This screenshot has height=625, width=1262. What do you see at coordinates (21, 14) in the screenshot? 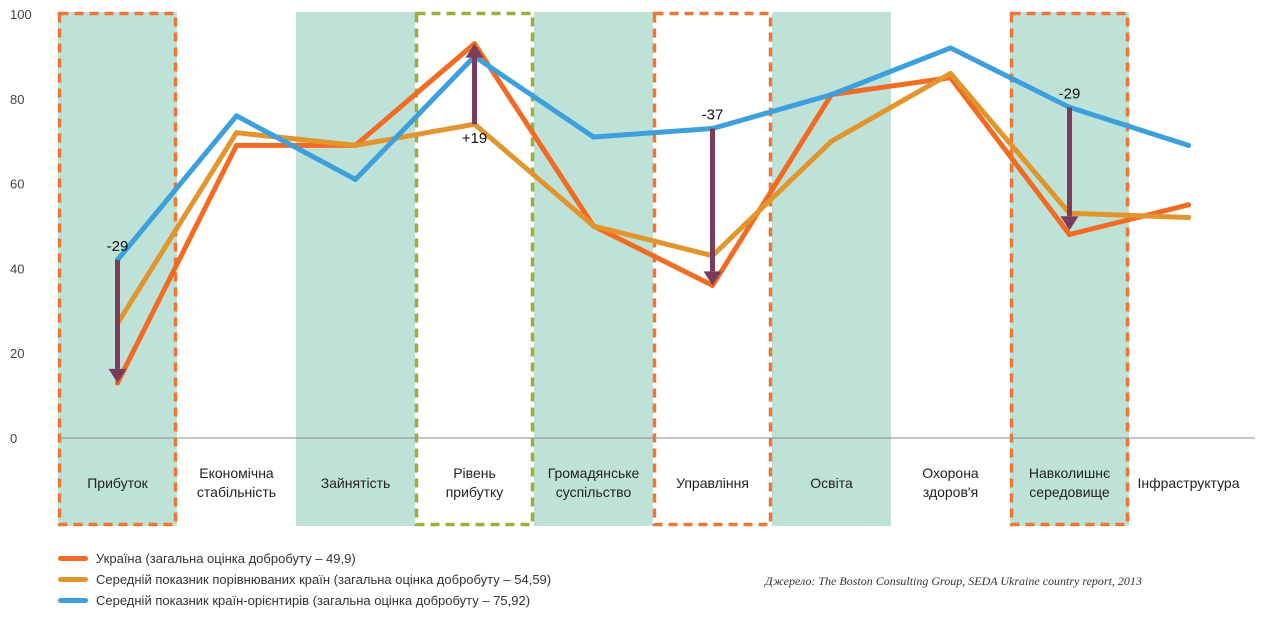
I see `y-tick-label: 100` at bounding box center [21, 14].